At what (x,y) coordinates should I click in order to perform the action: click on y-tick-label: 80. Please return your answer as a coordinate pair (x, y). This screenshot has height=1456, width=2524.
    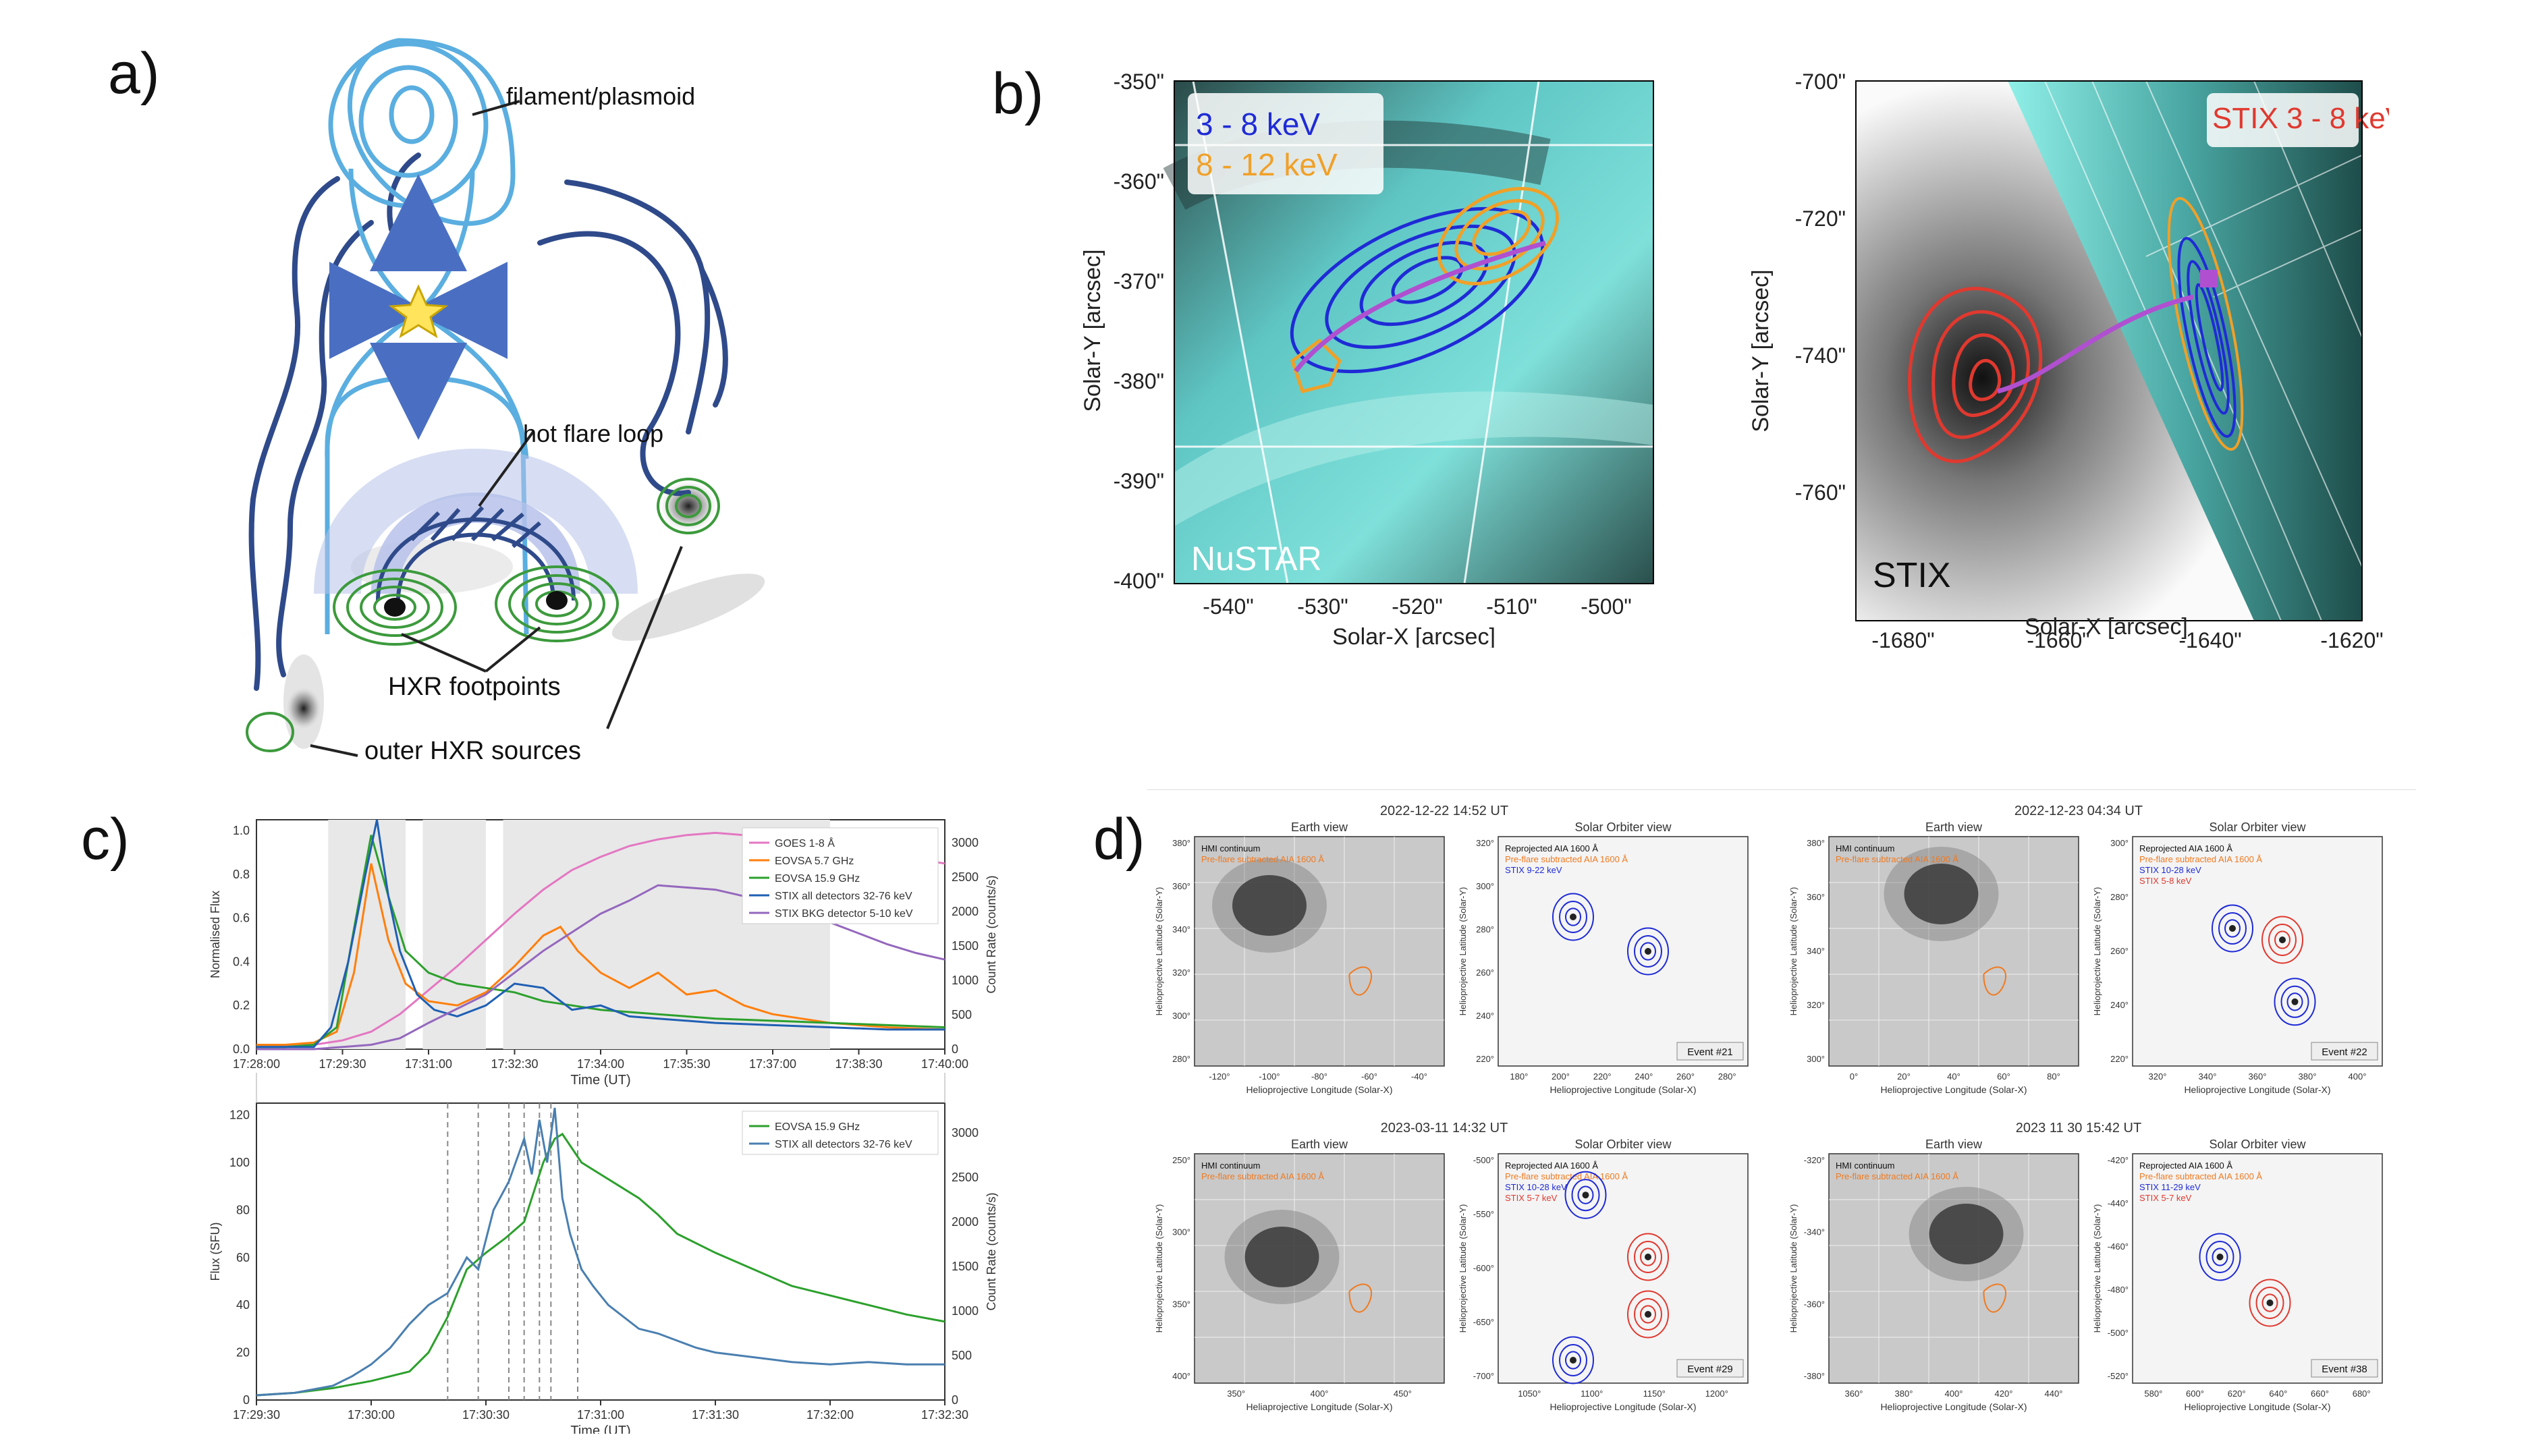
    Looking at the image, I should click on (243, 1209).